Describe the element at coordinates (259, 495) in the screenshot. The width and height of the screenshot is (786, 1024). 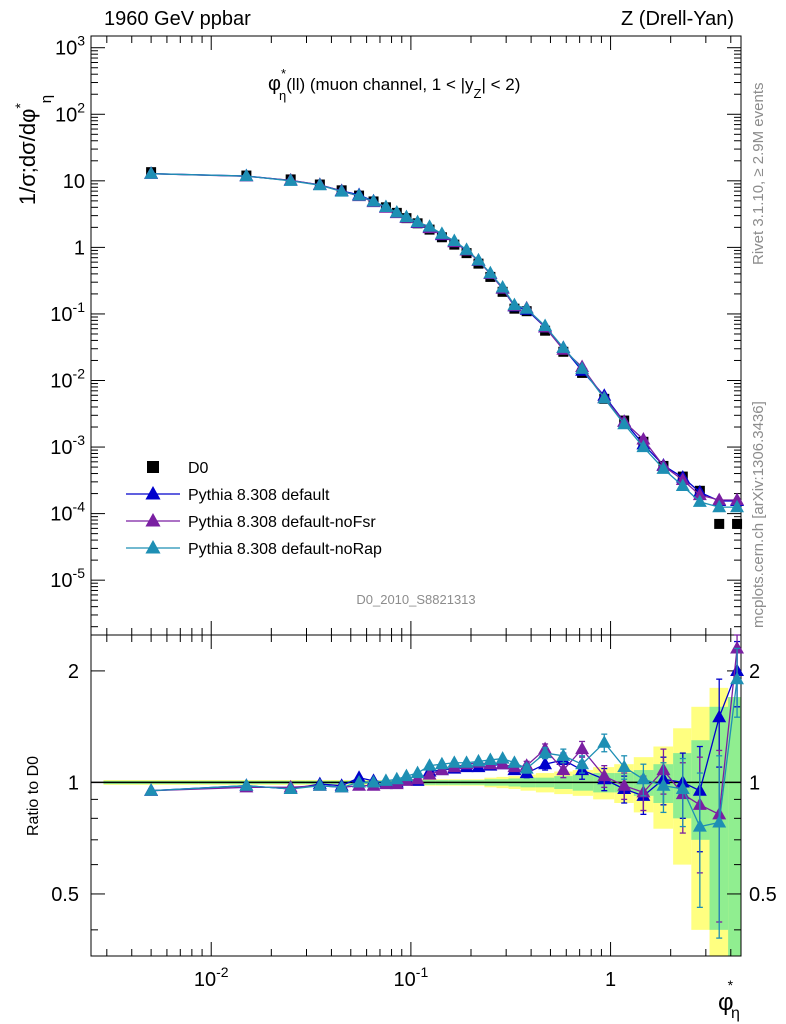
I see `legend-label: Pythia 8.308 default` at that location.